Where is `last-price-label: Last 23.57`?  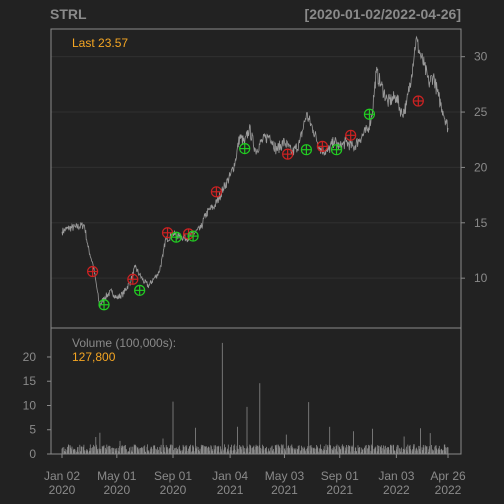 last-price-label: Last 23.57 is located at coordinates (100, 43).